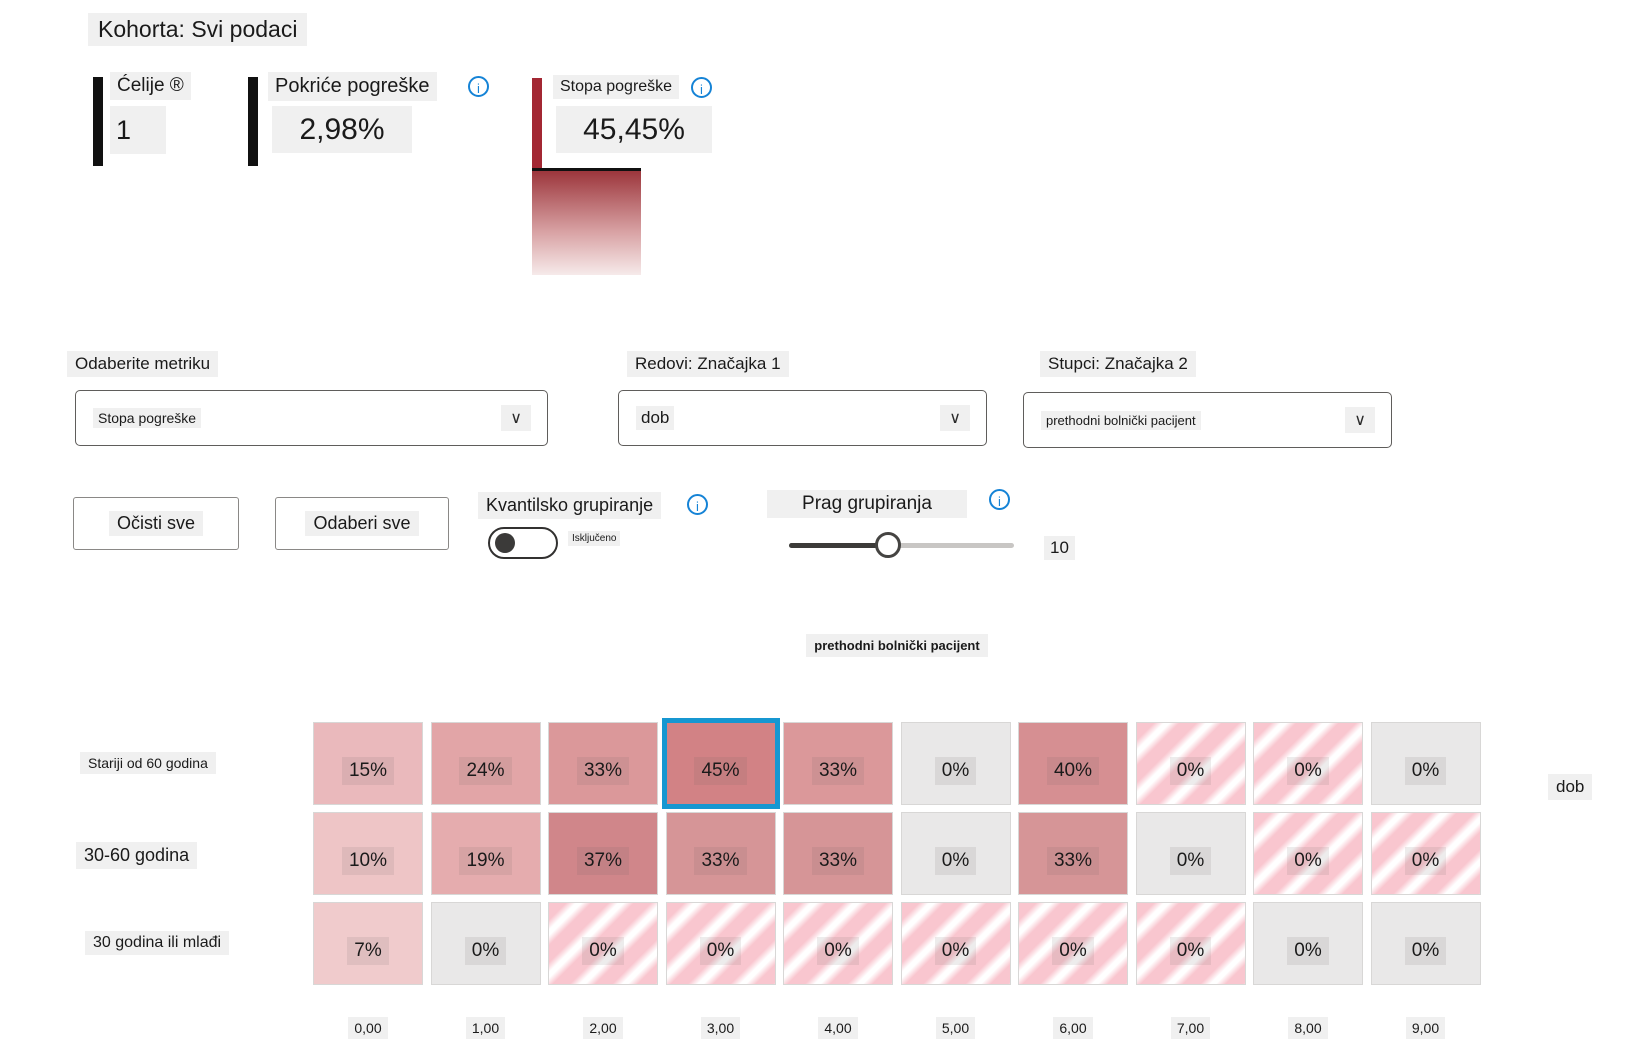  Describe the element at coordinates (368, 860) in the screenshot. I see `heatmap-cell-value: 10%` at that location.